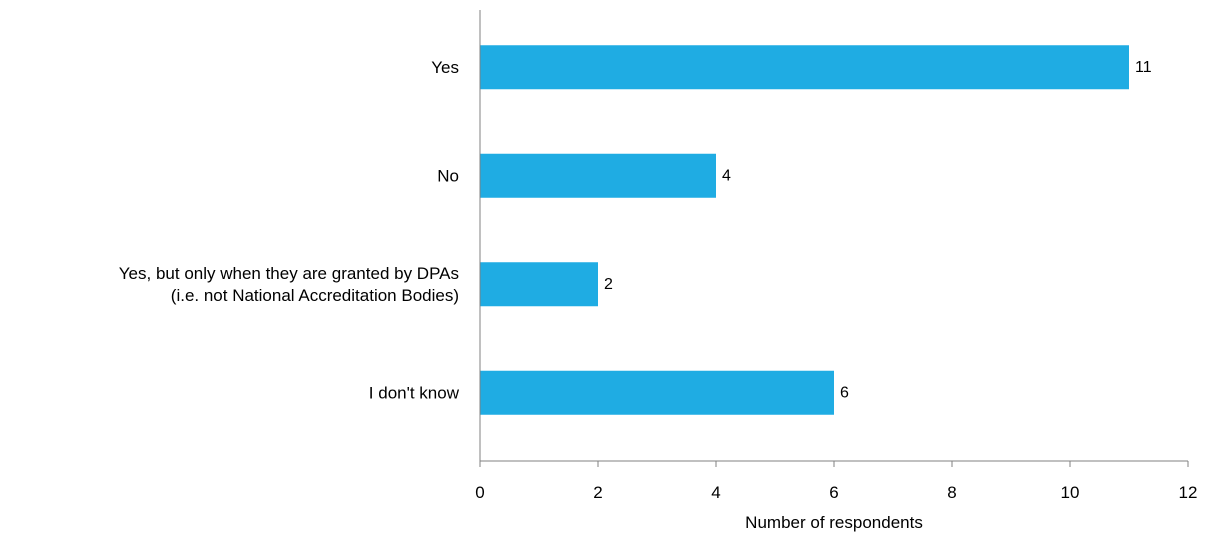 The image size is (1216, 535). What do you see at coordinates (833, 492) in the screenshot?
I see `x-tick-label: 6` at bounding box center [833, 492].